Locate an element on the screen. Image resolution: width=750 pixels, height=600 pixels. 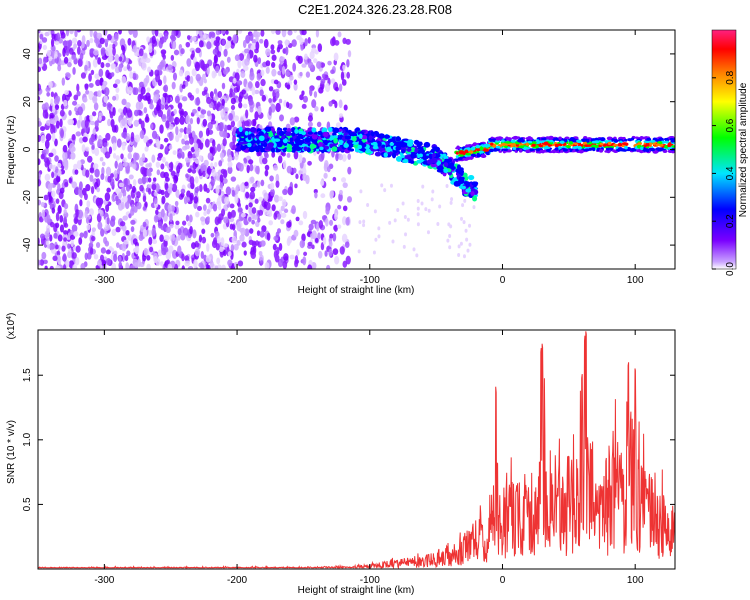
x-tick-label: 100 is located at coordinates (635, 280).